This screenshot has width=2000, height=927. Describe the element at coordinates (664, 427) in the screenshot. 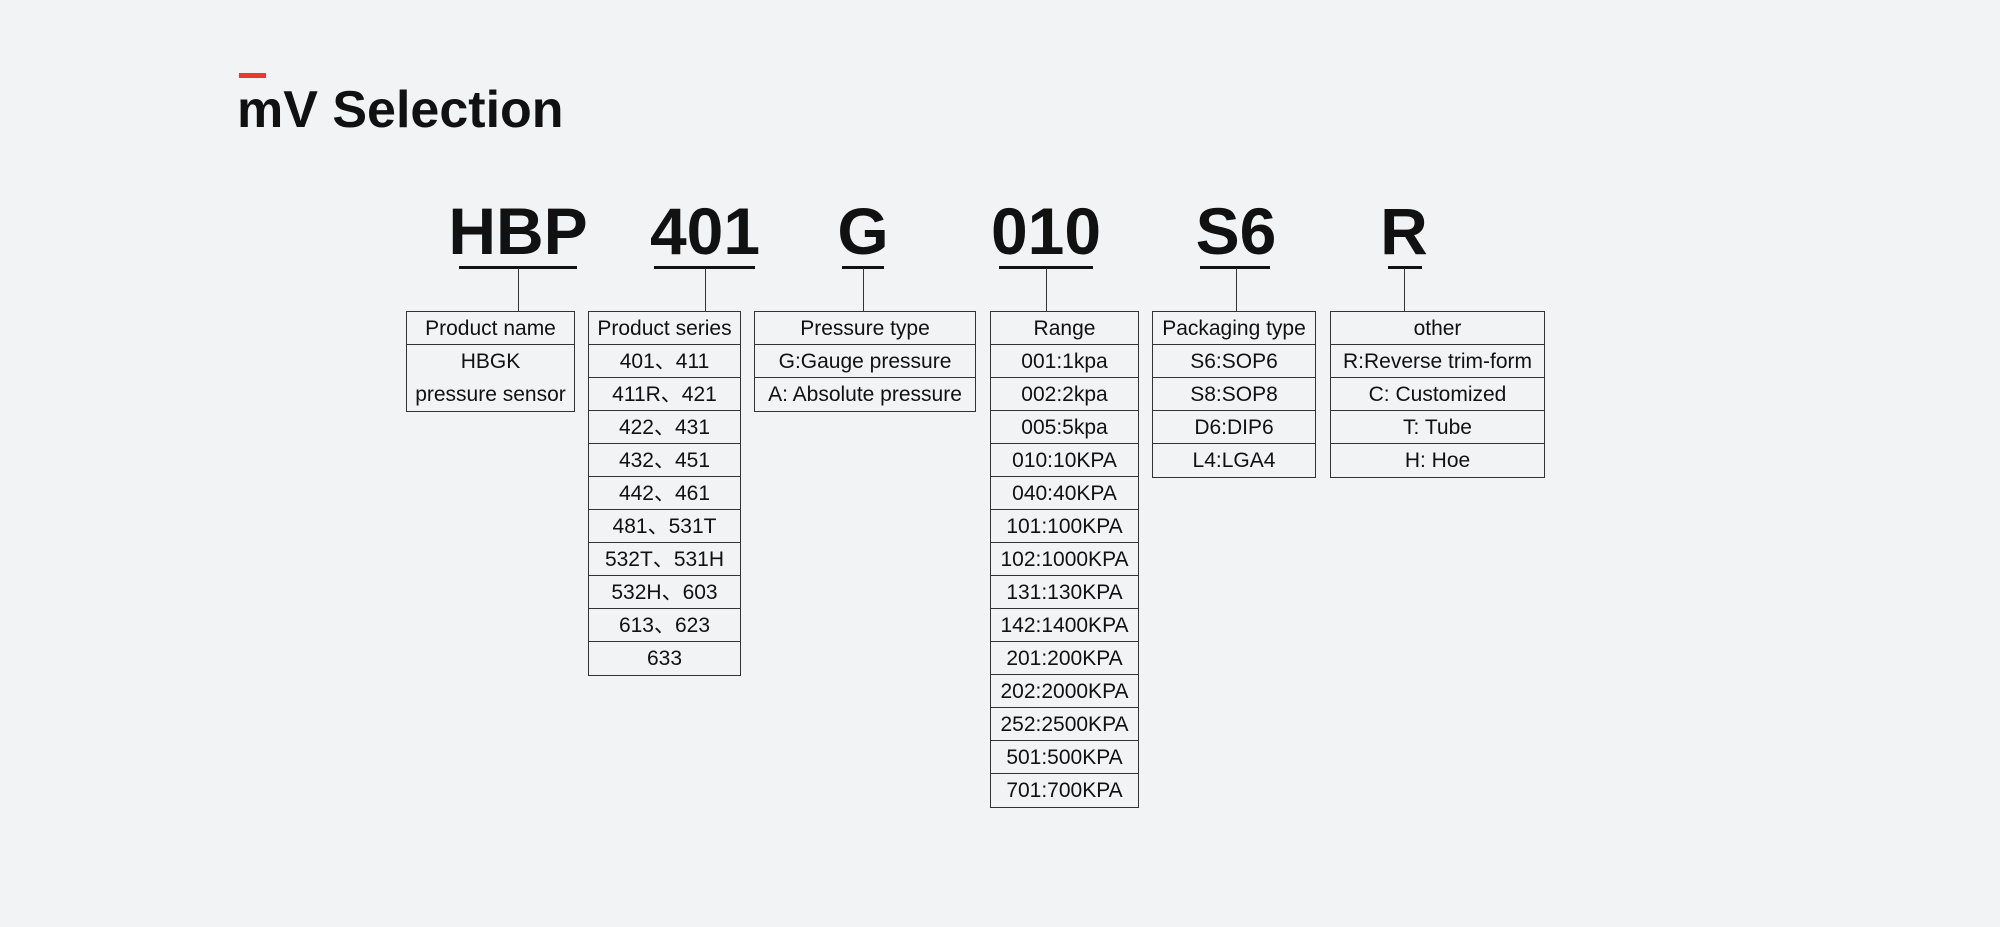

I see `option-item: 422、431` at that location.